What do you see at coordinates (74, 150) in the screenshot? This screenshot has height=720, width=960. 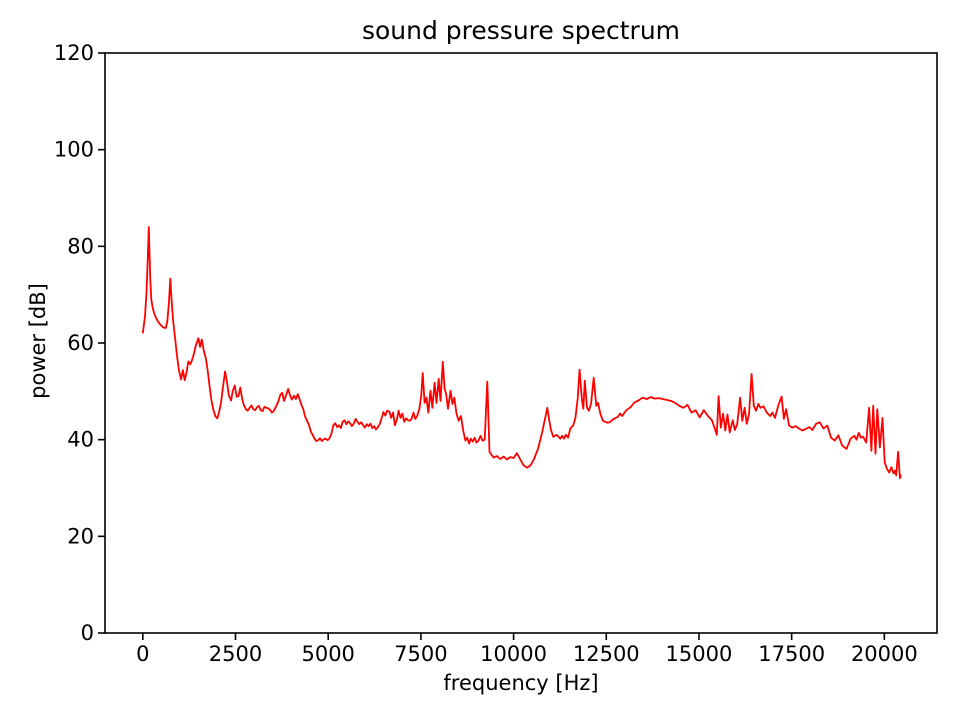 I see `y-tick-label: 100` at bounding box center [74, 150].